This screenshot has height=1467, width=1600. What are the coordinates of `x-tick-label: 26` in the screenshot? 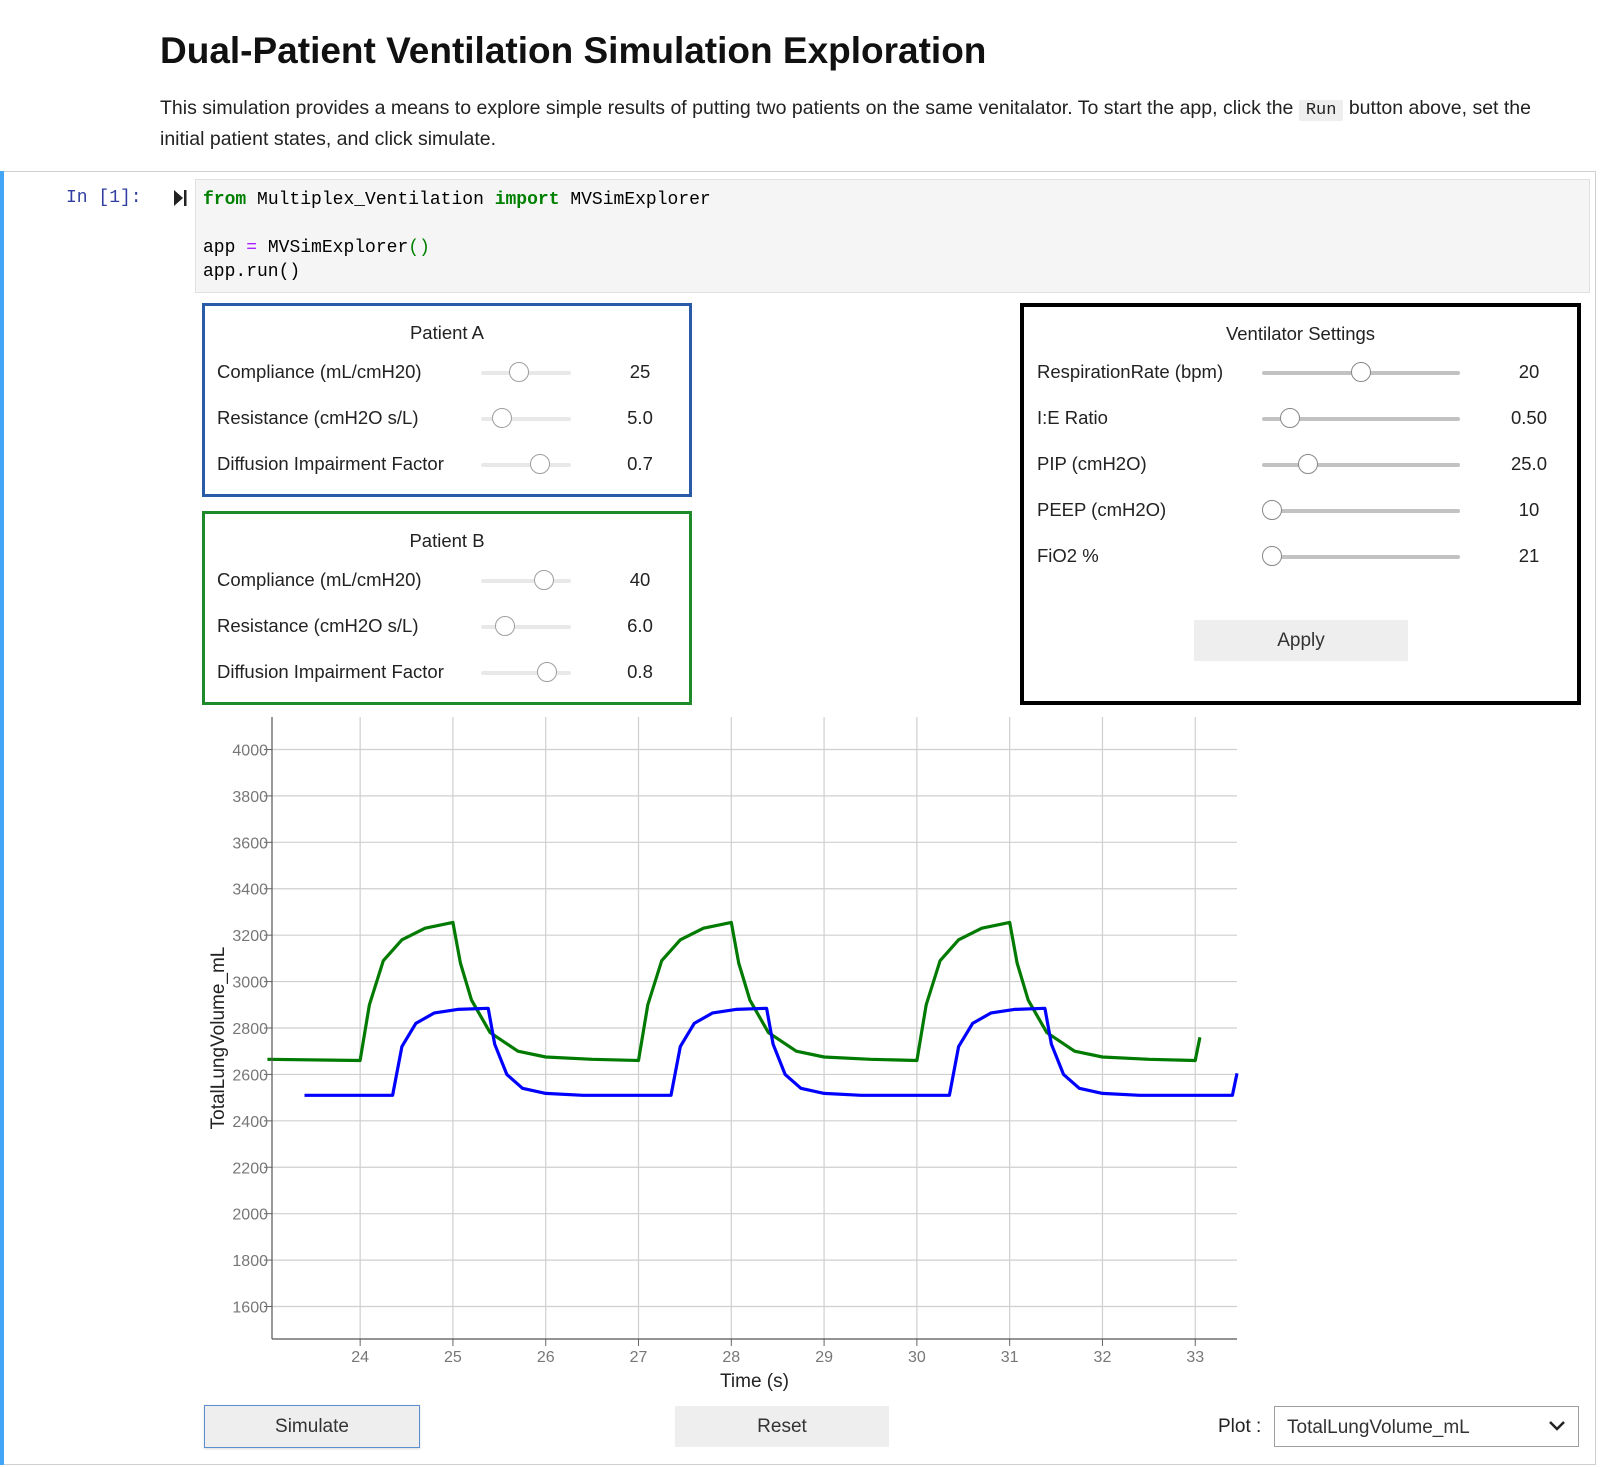 It's located at (546, 1357).